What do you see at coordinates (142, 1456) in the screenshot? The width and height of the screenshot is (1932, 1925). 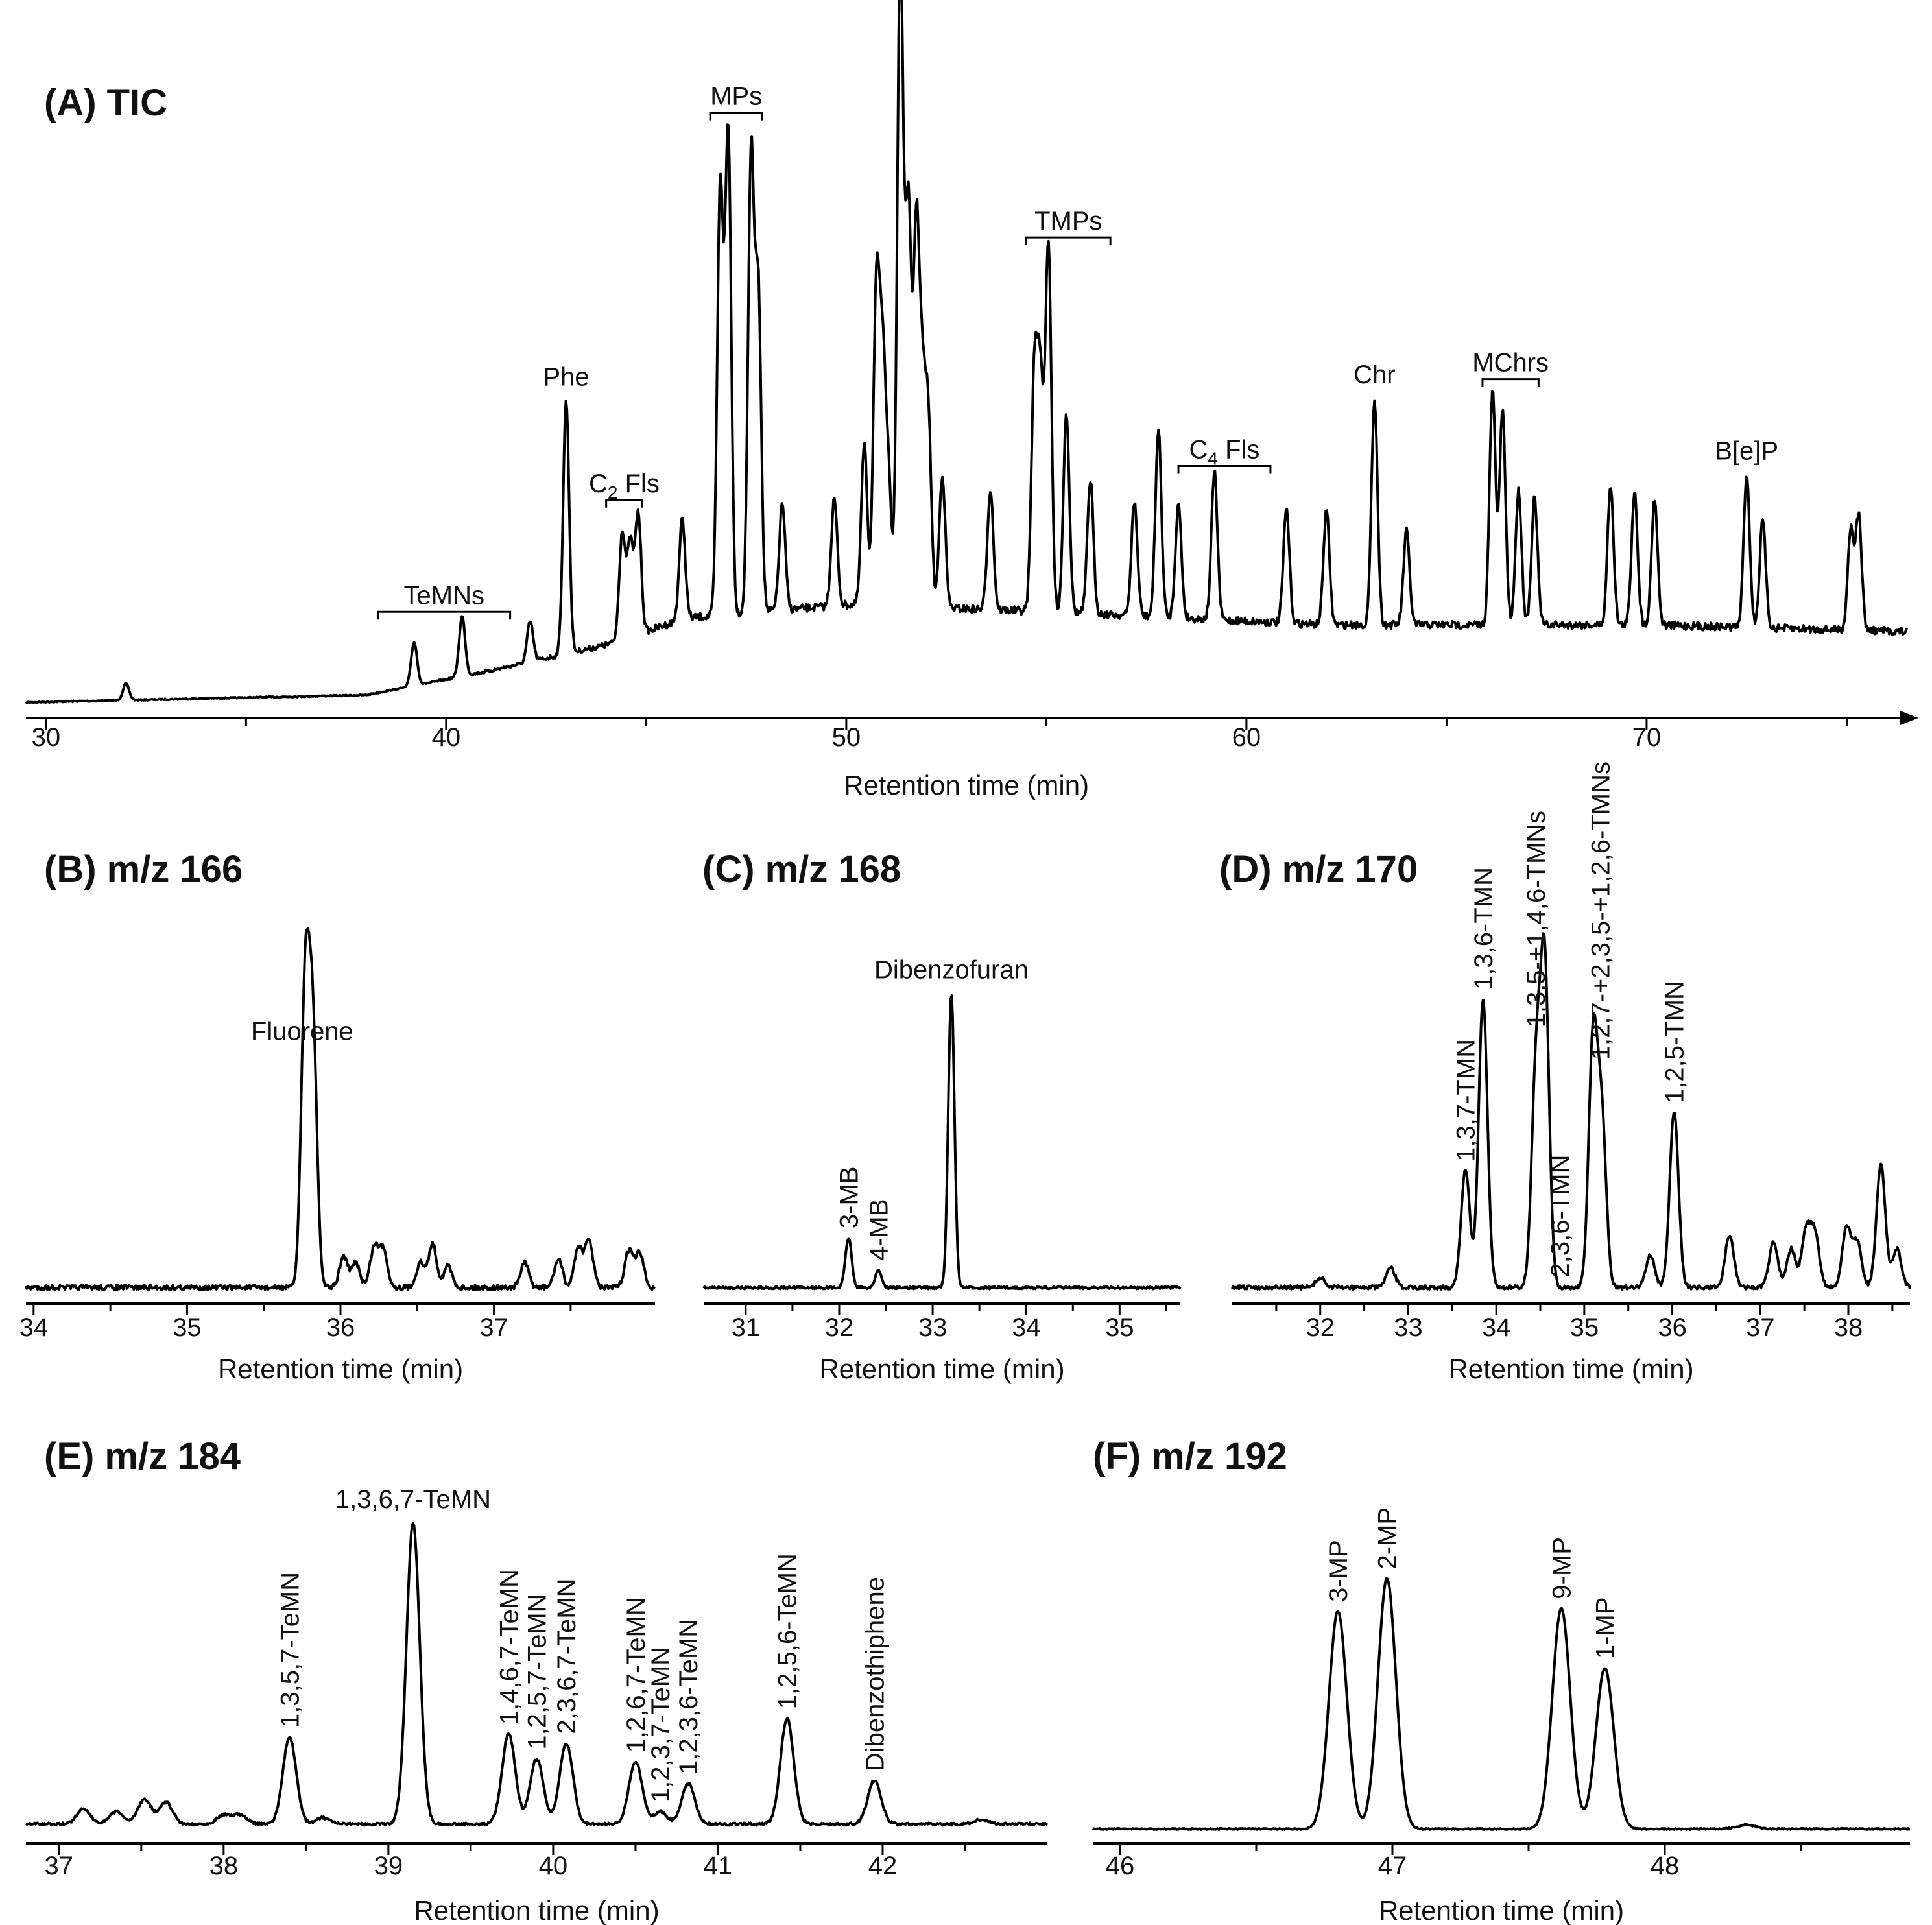 I see `panel-title: (E) m/z 184` at bounding box center [142, 1456].